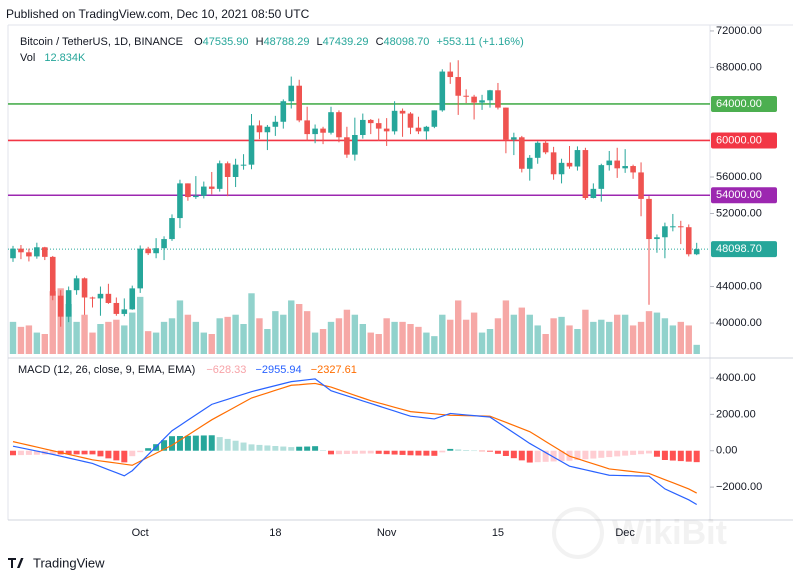  What do you see at coordinates (578, 533) in the screenshot?
I see `watermark-icon` at bounding box center [578, 533].